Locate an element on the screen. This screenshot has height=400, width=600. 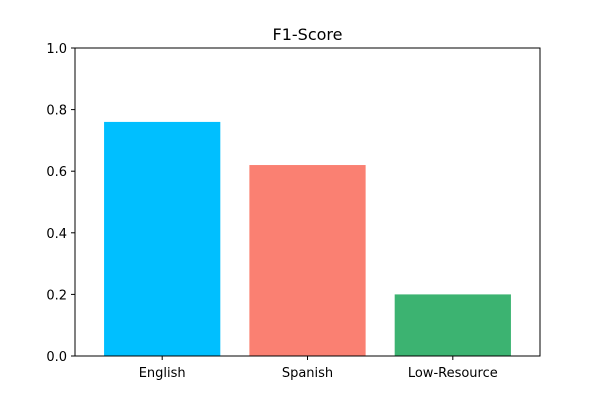
bar-low-resource is located at coordinates (452, 325).